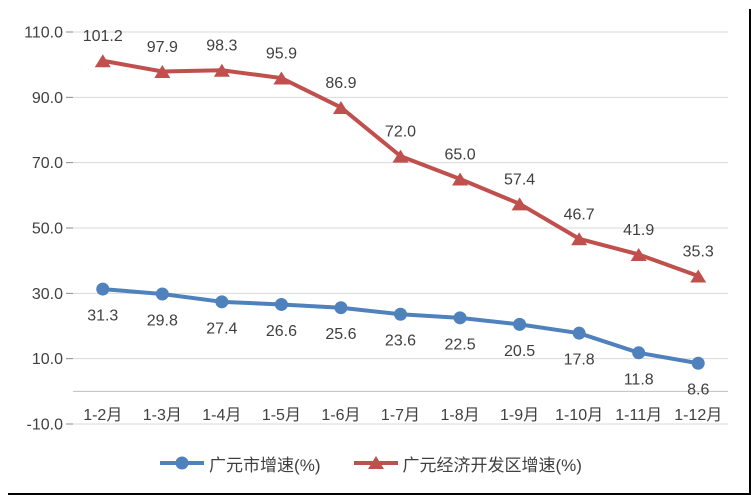  I want to click on x-axis-label: 1-2月, so click(102, 415).